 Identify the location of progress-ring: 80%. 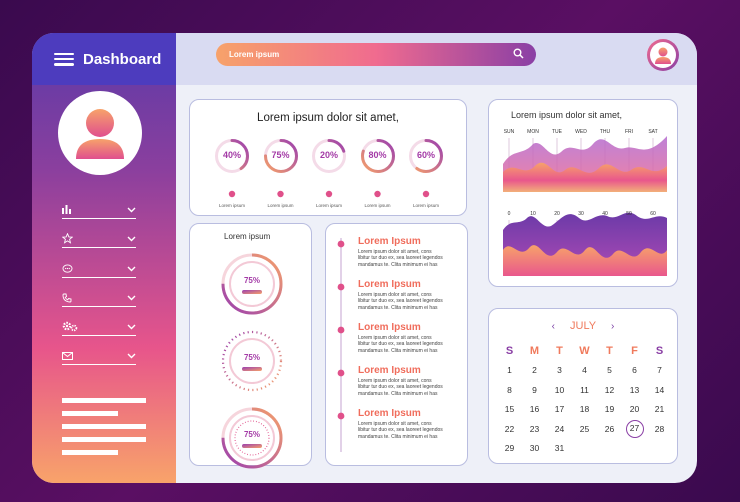
(378, 156).